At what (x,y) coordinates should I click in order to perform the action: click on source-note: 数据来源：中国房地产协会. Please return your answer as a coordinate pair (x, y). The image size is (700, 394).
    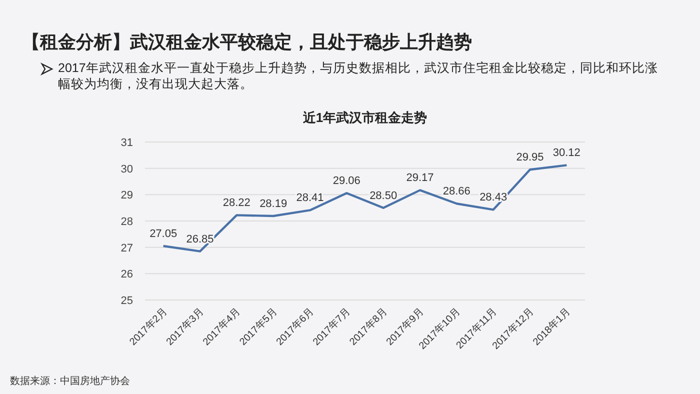
    Looking at the image, I should click on (70, 381).